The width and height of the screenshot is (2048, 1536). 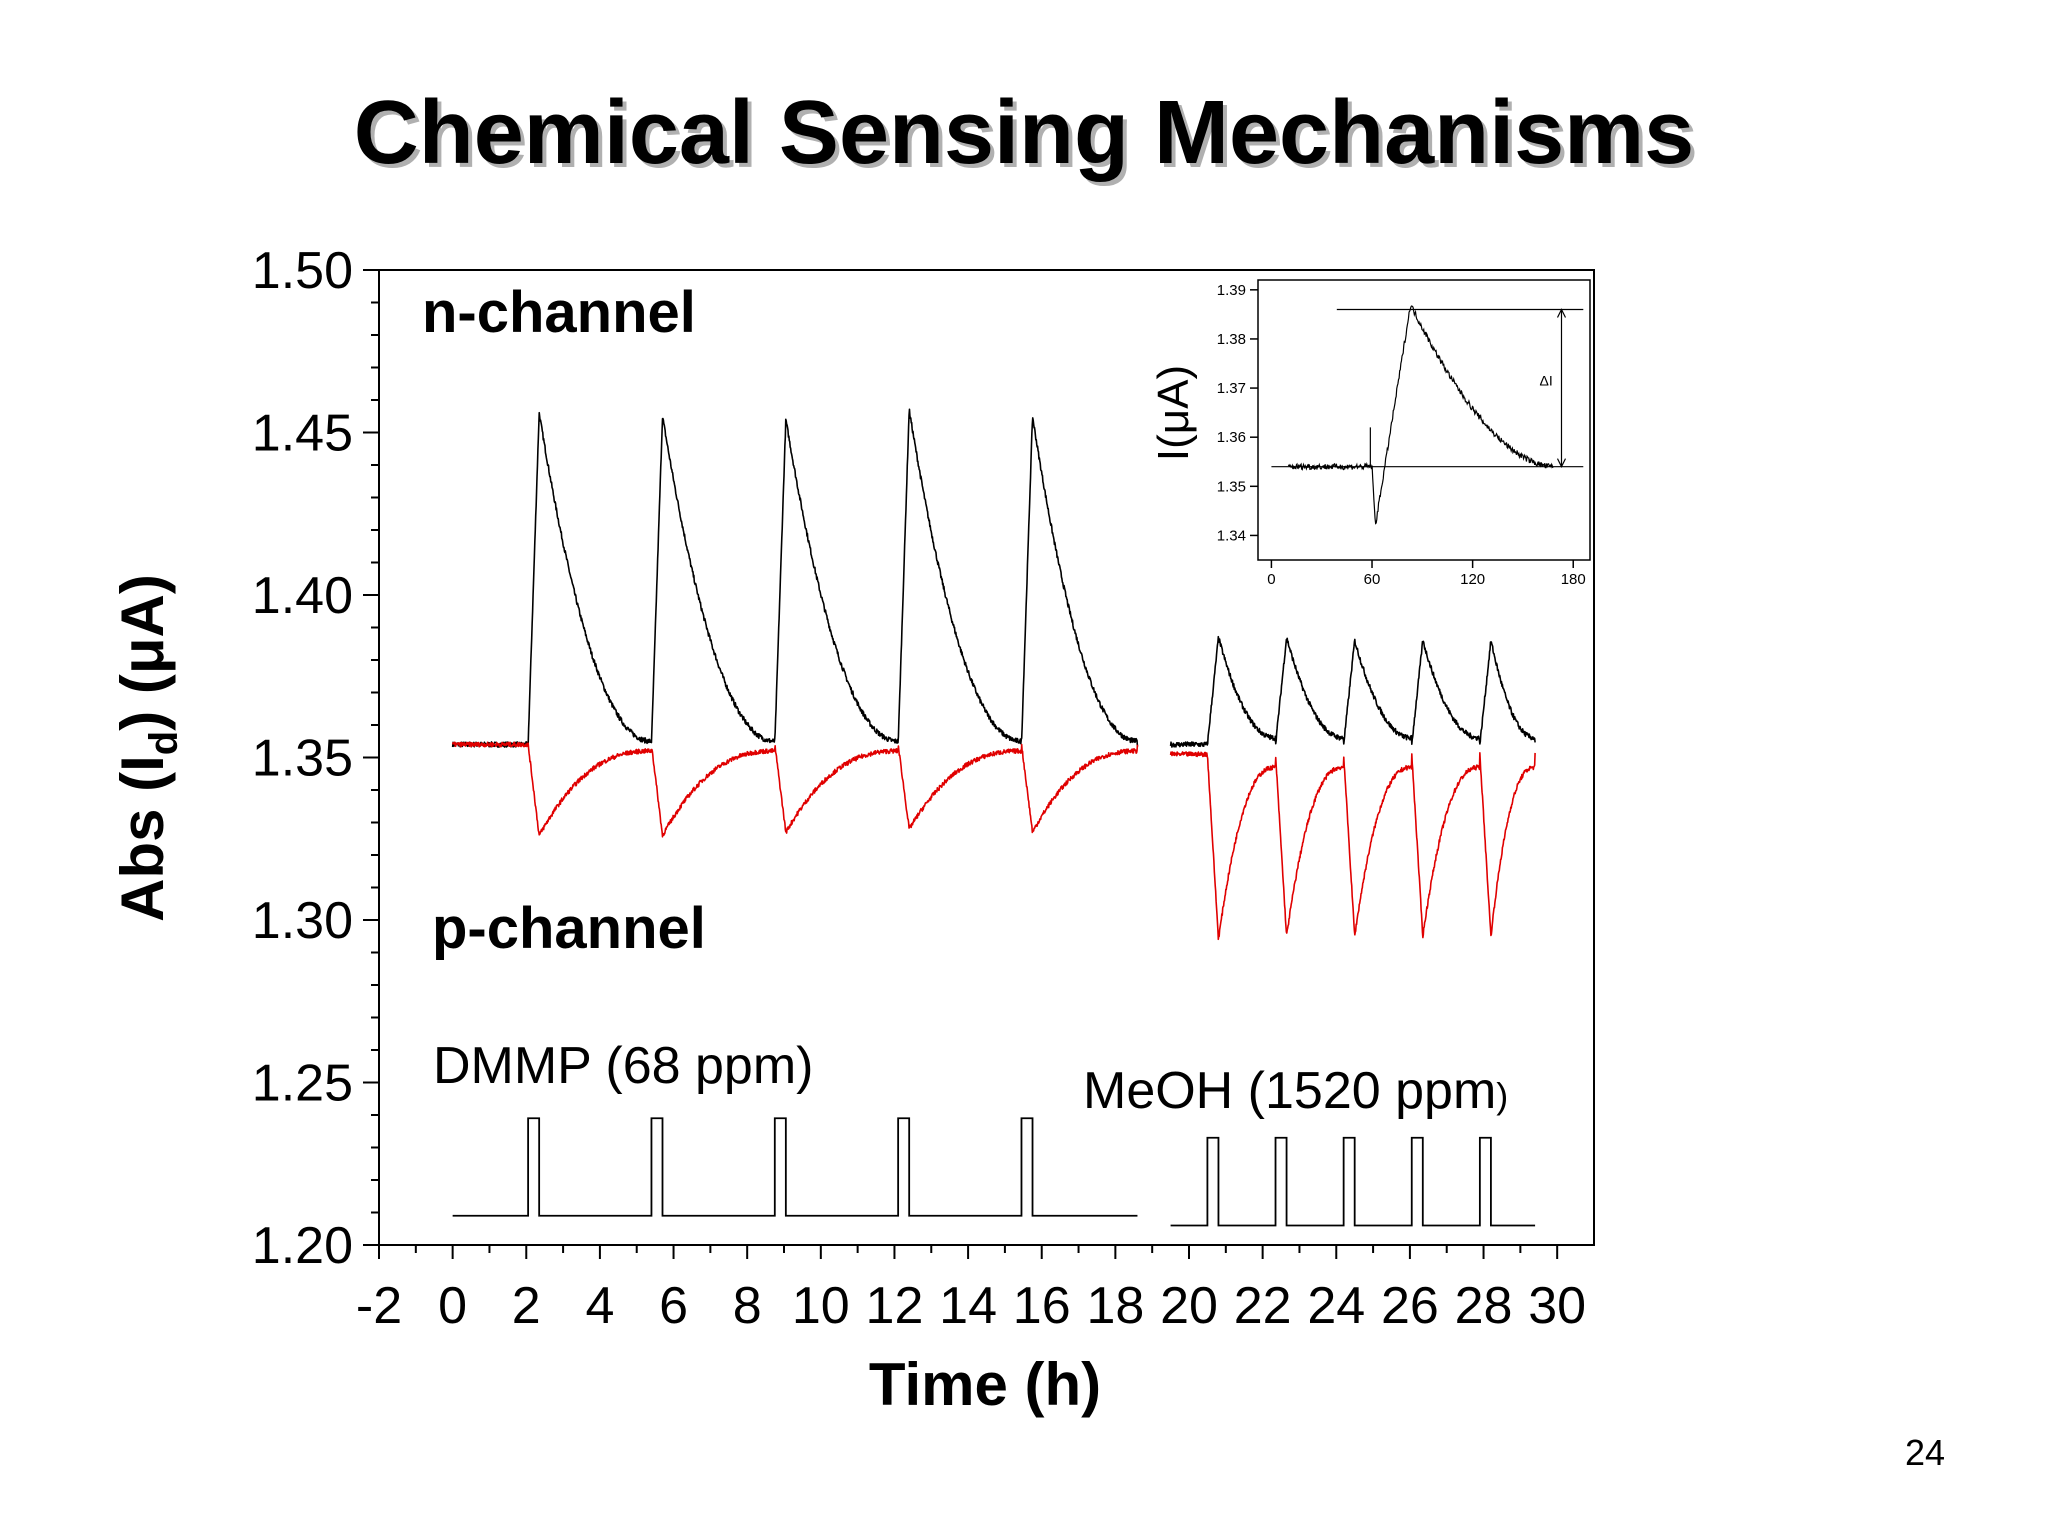 What do you see at coordinates (1173, 413) in the screenshot?
I see `inset-y-axis-label: I(μA)` at bounding box center [1173, 413].